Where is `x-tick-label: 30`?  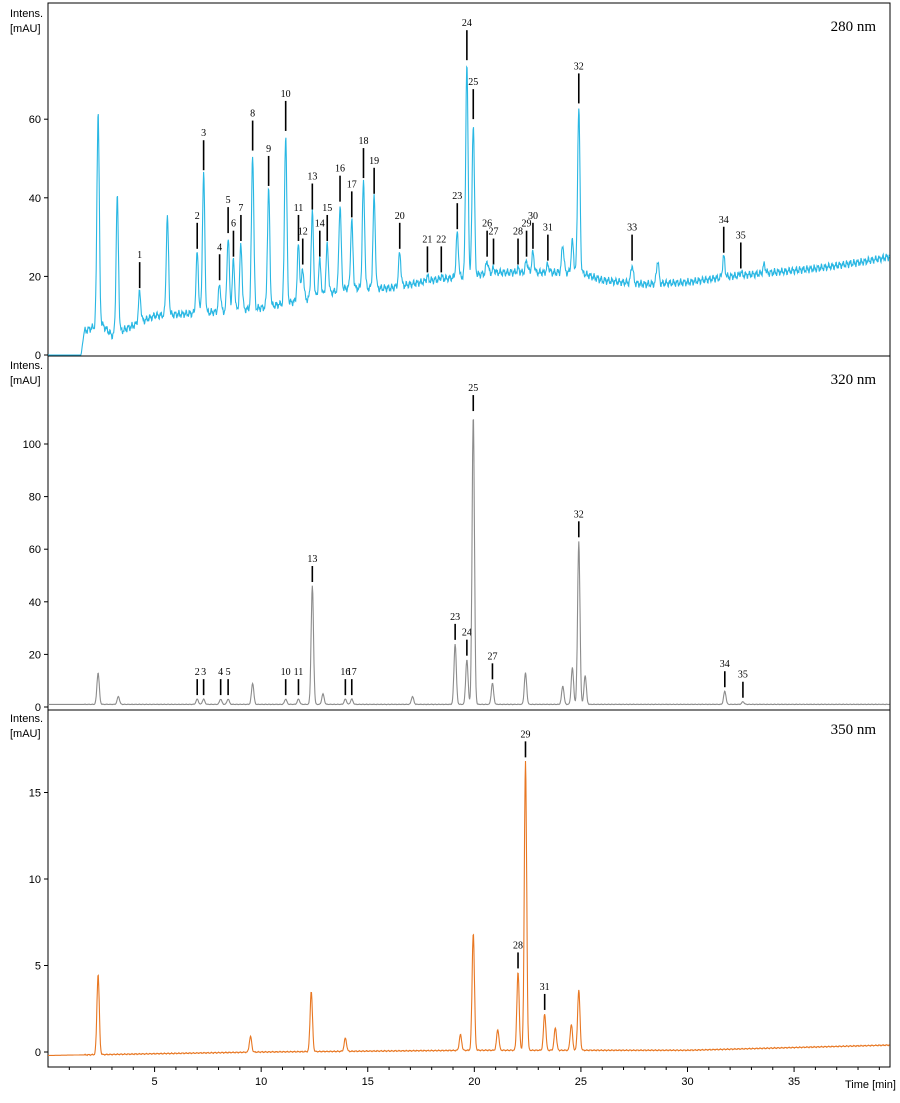 x-tick-label: 30 is located at coordinates (687, 1082).